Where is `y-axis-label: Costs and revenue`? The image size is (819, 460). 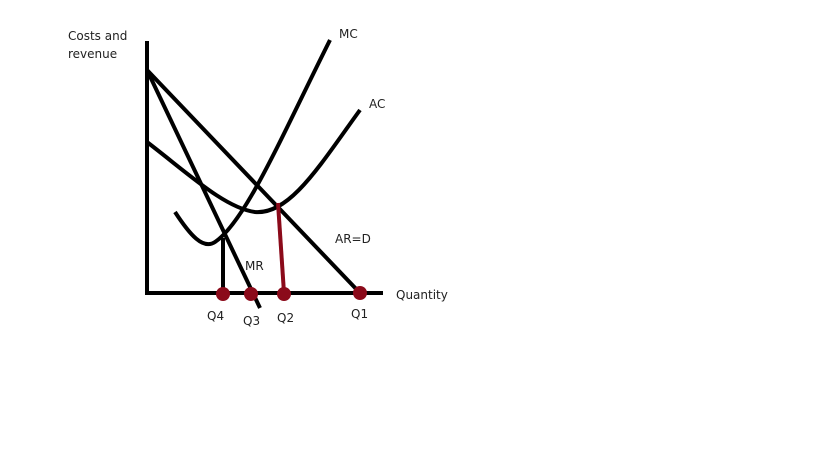 y-axis-label: Costs and revenue is located at coordinates (113, 45).